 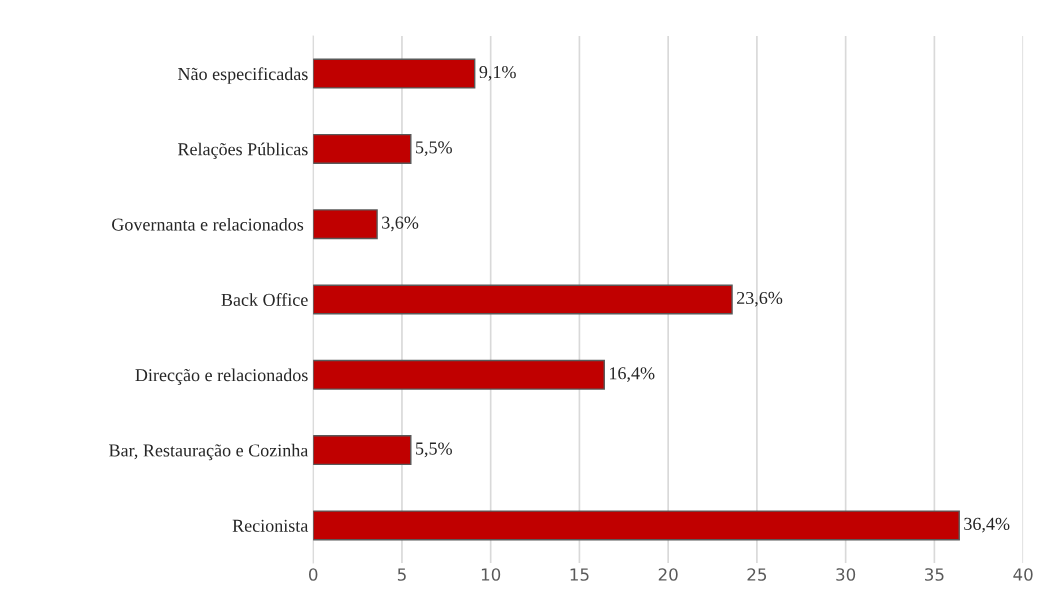 I want to click on y-tick-label: Direcção e relacionados, so click(x=221, y=376).